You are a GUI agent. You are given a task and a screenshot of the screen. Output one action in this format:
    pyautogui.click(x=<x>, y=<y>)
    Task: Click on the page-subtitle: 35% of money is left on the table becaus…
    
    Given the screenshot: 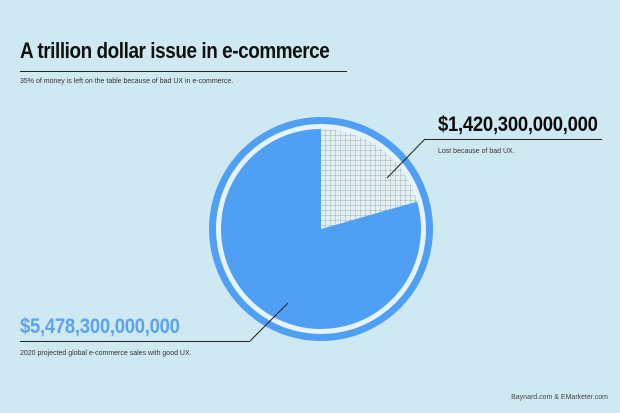 What is the action you would take?
    pyautogui.click(x=127, y=81)
    